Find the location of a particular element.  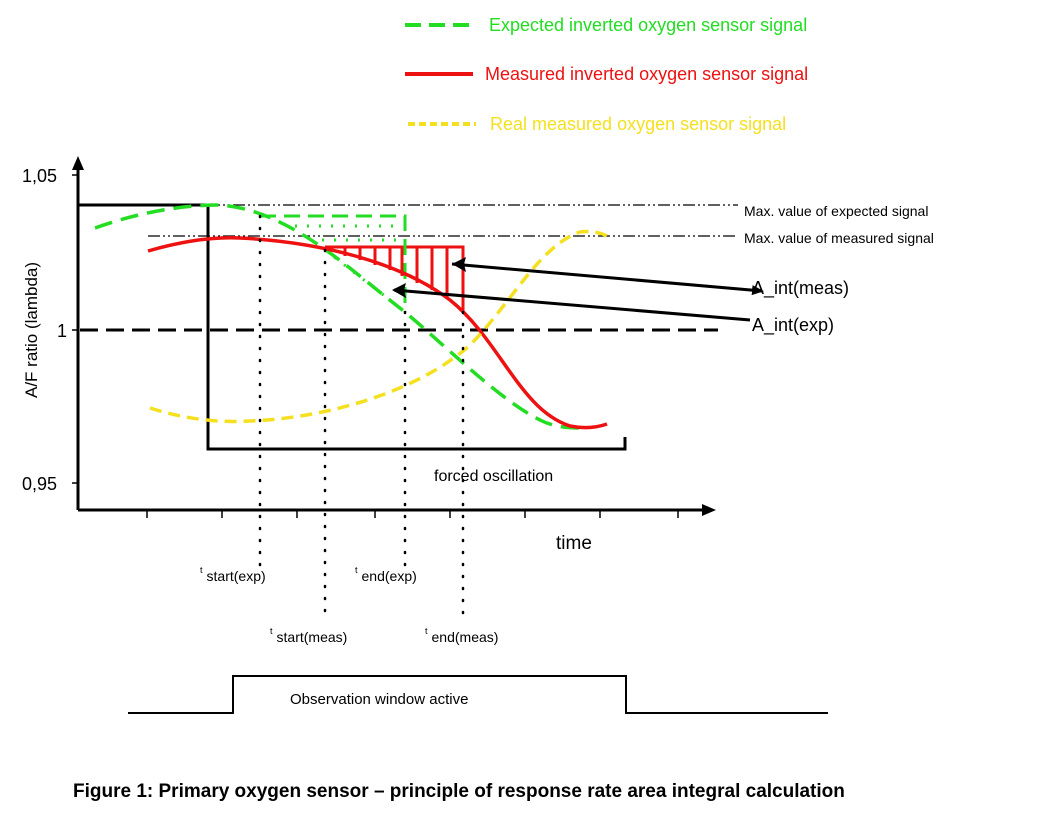

expected-signal-curve is located at coordinates (337, 316).